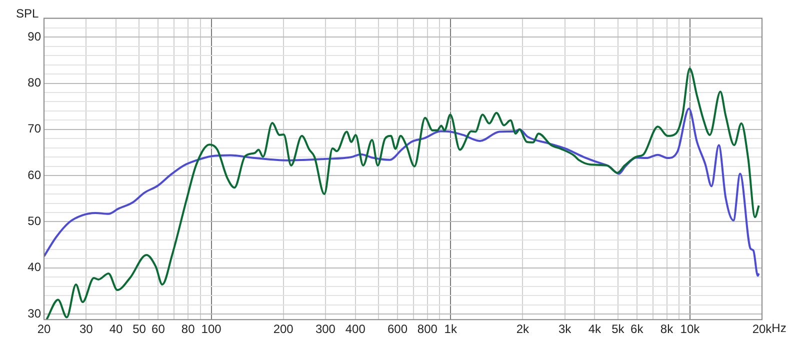  Describe the element at coordinates (283, 329) in the screenshot. I see `x-tick-label: 200` at that location.